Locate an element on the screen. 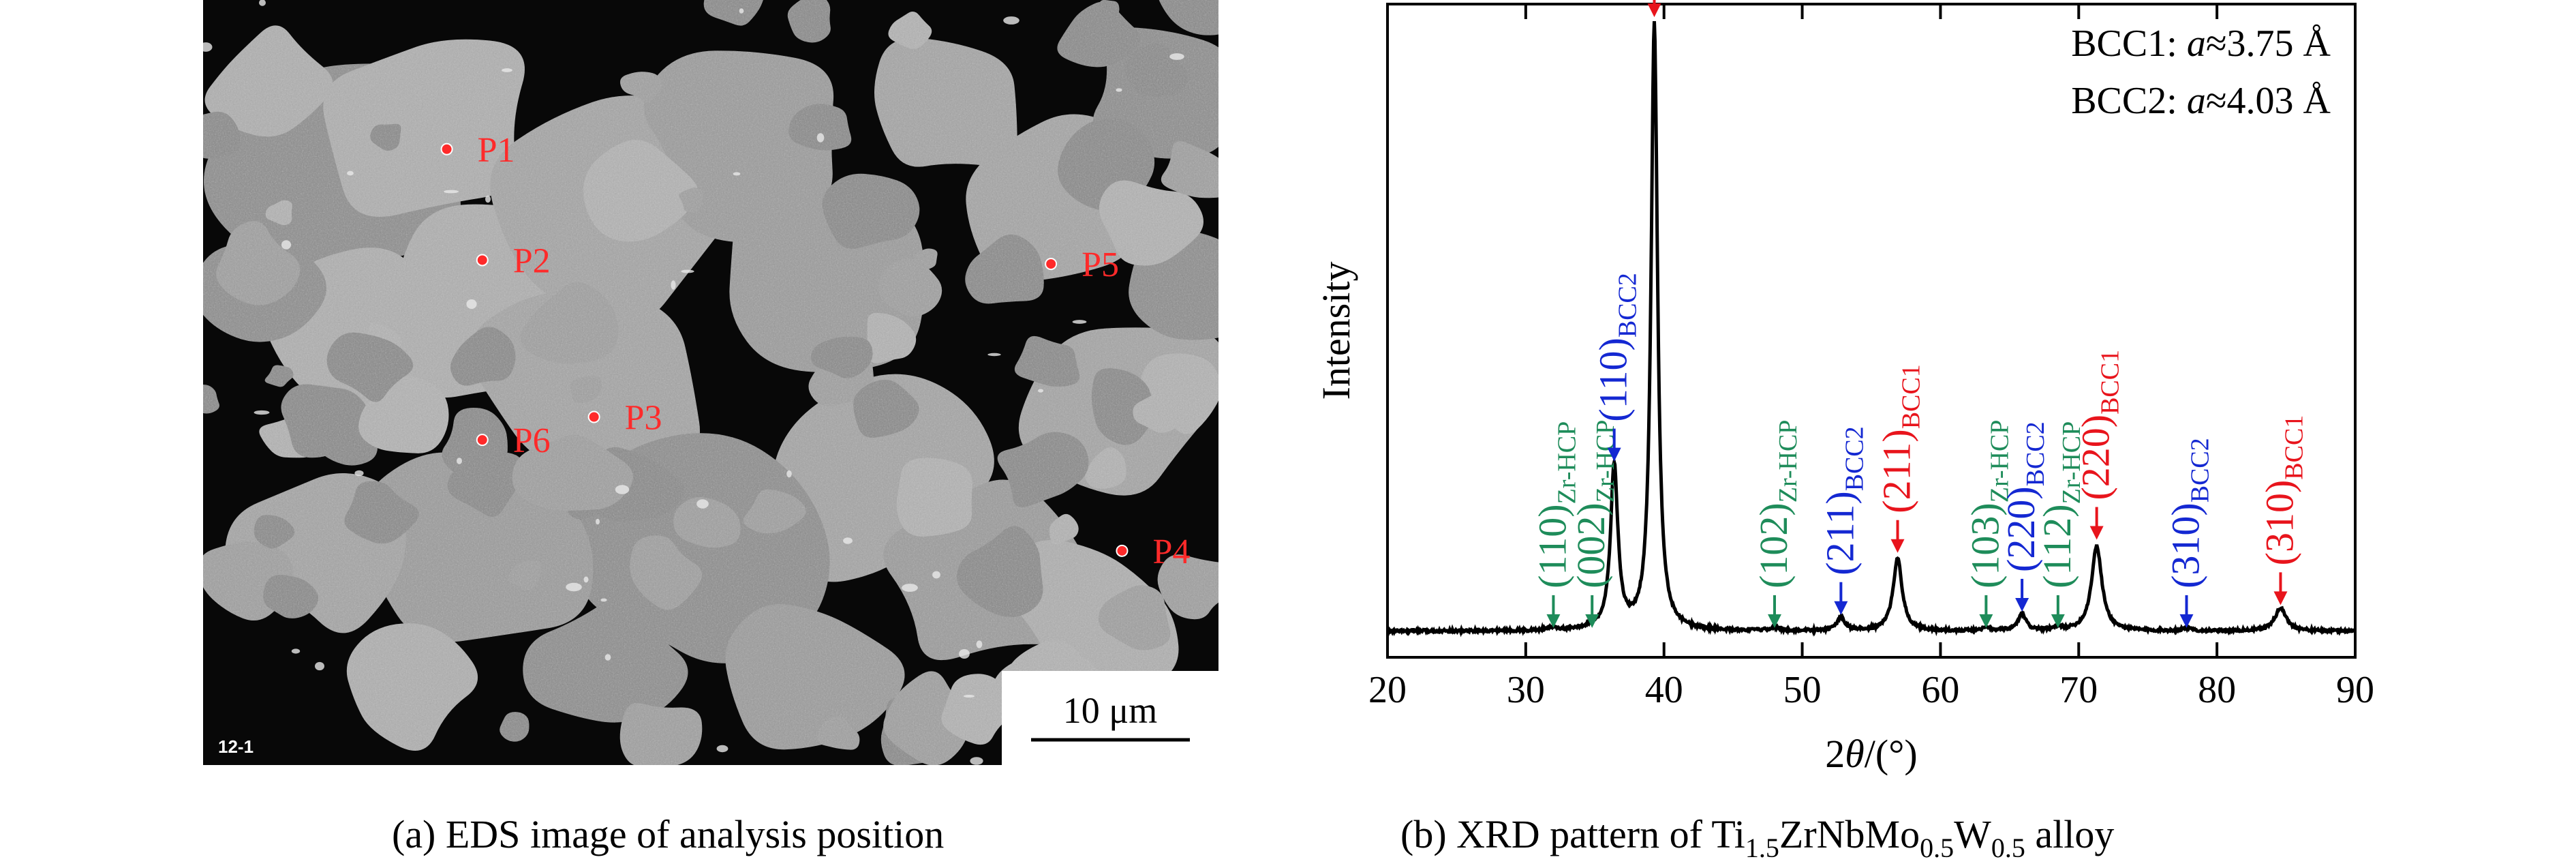  point-marker-p1 is located at coordinates (446, 149).